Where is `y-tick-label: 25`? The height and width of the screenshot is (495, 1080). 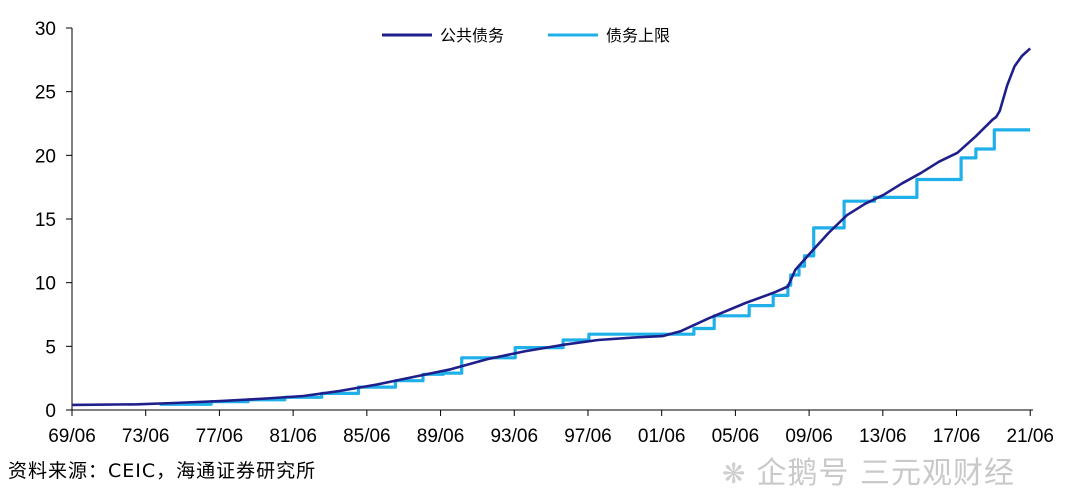 y-tick-label: 25 is located at coordinates (45, 93).